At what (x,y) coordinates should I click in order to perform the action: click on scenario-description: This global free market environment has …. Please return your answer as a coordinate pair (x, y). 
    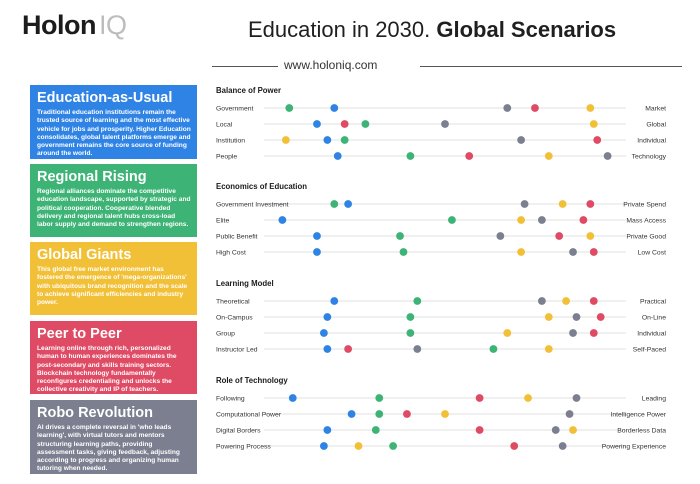
    Looking at the image, I should click on (112, 286).